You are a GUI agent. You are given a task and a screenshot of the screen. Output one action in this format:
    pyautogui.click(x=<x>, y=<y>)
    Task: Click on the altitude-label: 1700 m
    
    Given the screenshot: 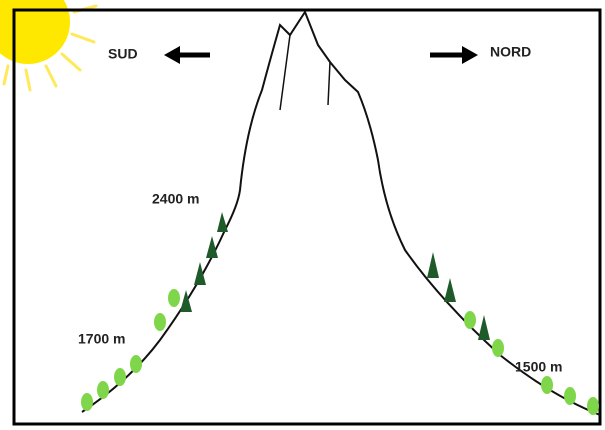 What is the action you would take?
    pyautogui.click(x=101, y=339)
    